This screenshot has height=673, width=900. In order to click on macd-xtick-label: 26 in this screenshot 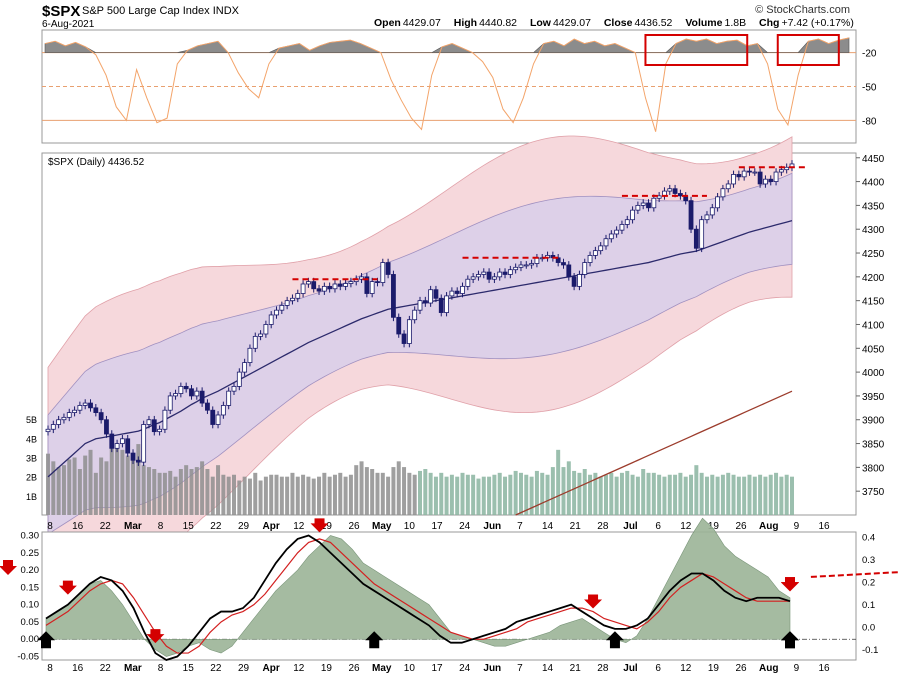, I will do `click(742, 668)`.